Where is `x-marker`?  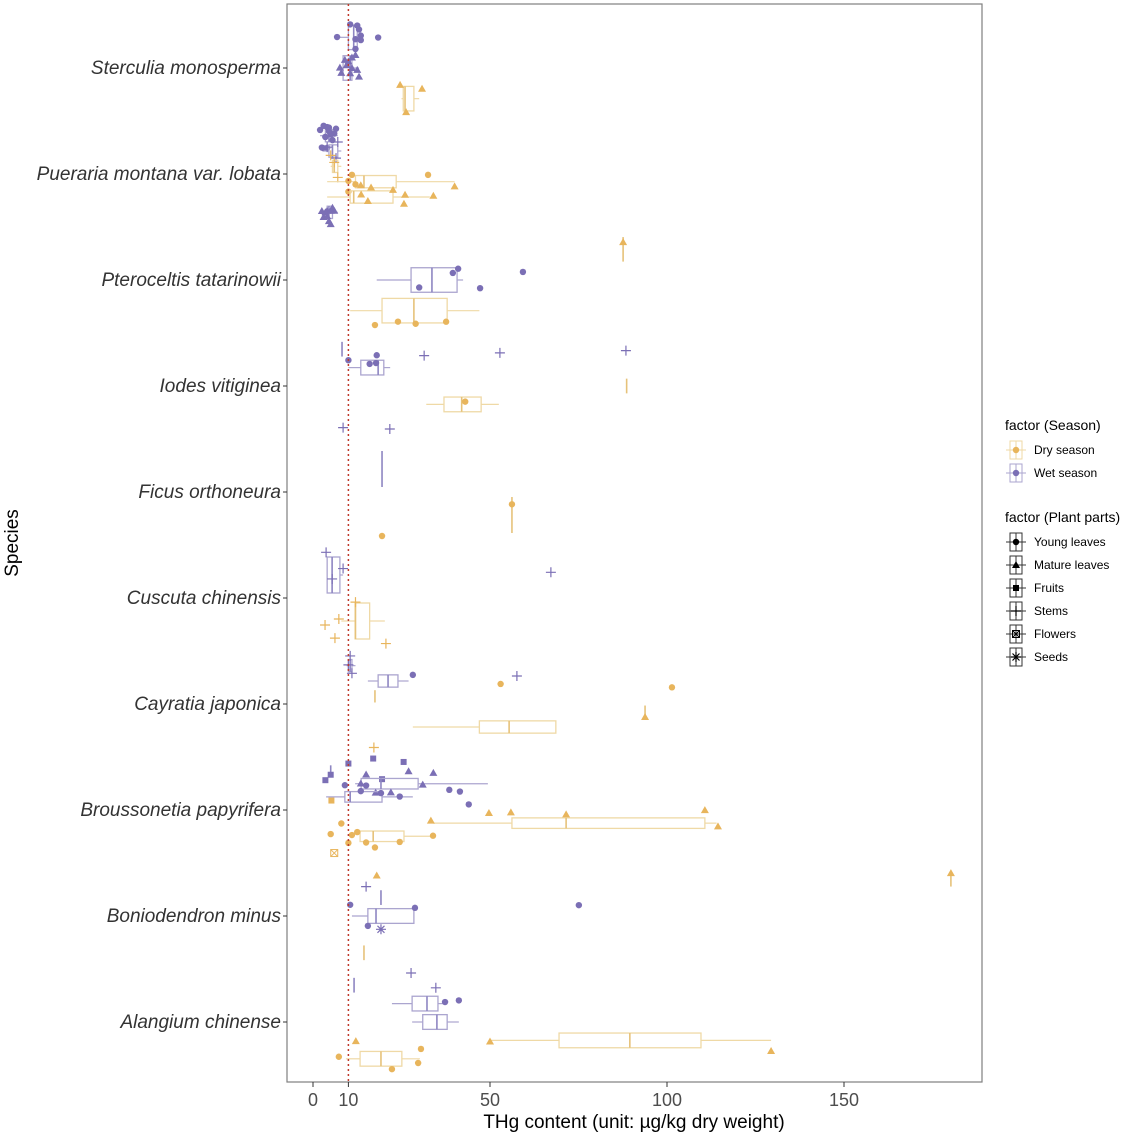
x-marker is located at coordinates (1016, 634).